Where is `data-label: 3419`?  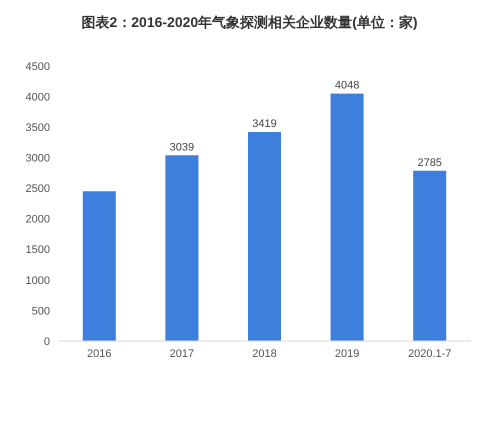
data-label: 3419 is located at coordinates (264, 124).